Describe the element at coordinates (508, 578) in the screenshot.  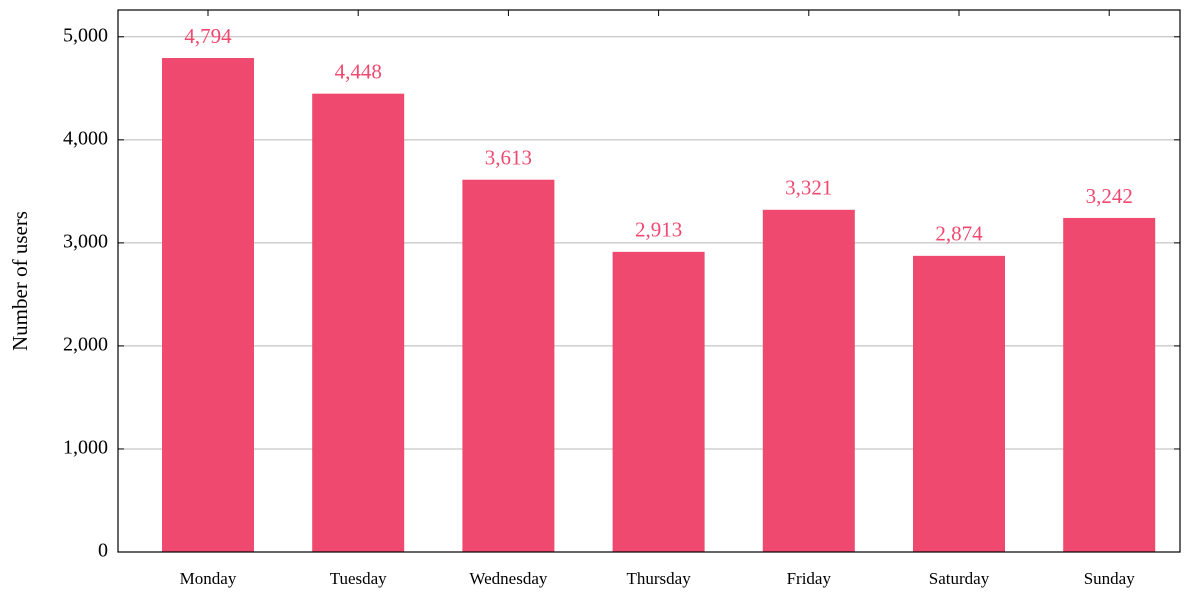
I see `x-tick-label: Wednesday` at that location.